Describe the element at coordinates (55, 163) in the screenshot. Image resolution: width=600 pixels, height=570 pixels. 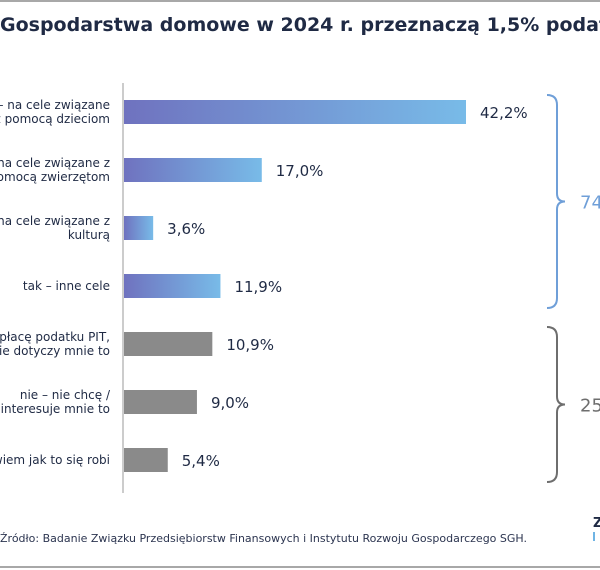
I see `category-label-1-0: tak – na cele związane z` at that location.